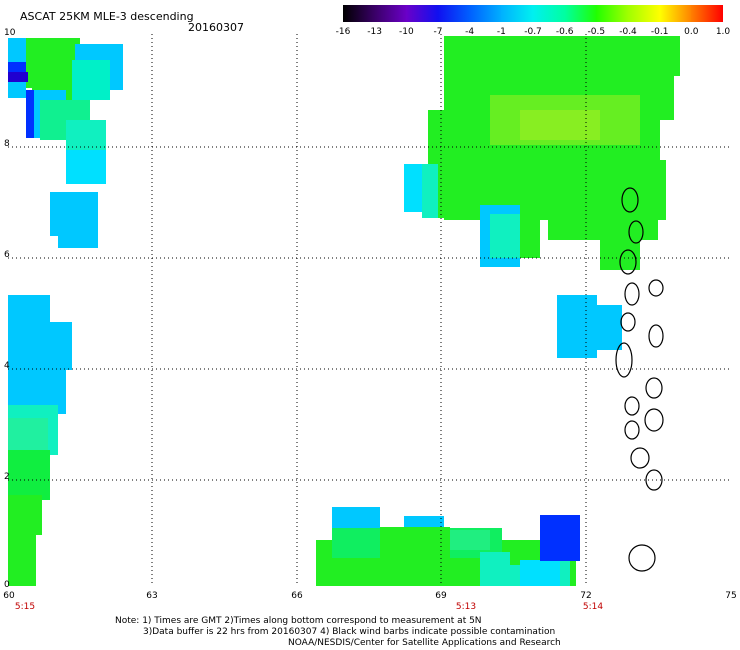 The height and width of the screenshot is (650, 740). Describe the element at coordinates (7, 585) in the screenshot. I see `y-label-0: 0` at that location.